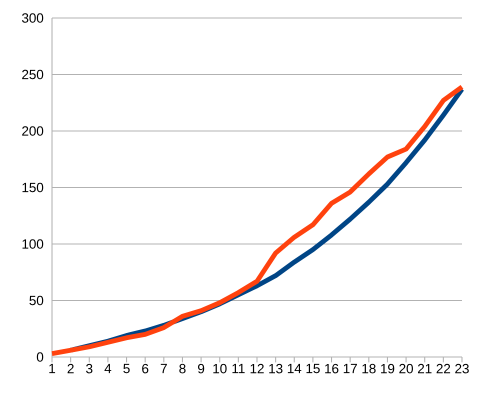 The height and width of the screenshot is (400, 480). Describe the element at coordinates (462, 369) in the screenshot. I see `x-tick-label: 23` at that location.